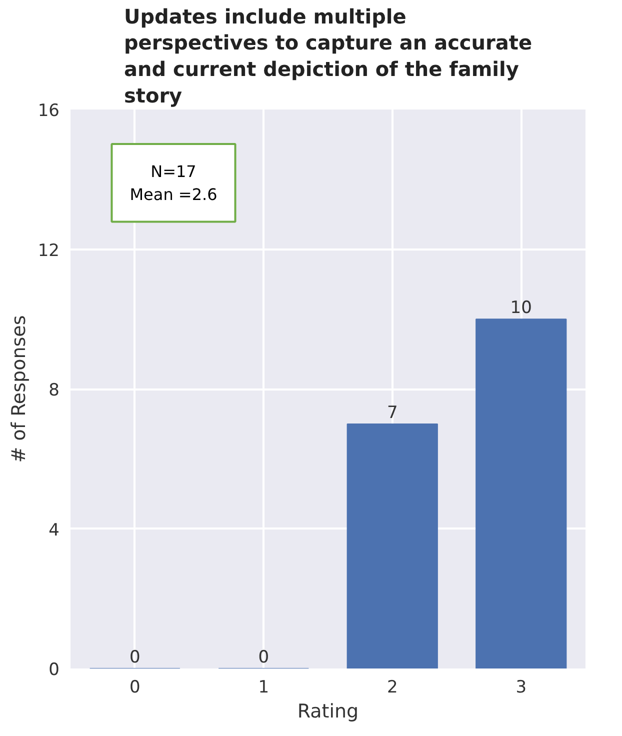 This screenshot has height=736, width=622. What do you see at coordinates (134, 688) in the screenshot?
I see `x-tick-label: 0` at bounding box center [134, 688].